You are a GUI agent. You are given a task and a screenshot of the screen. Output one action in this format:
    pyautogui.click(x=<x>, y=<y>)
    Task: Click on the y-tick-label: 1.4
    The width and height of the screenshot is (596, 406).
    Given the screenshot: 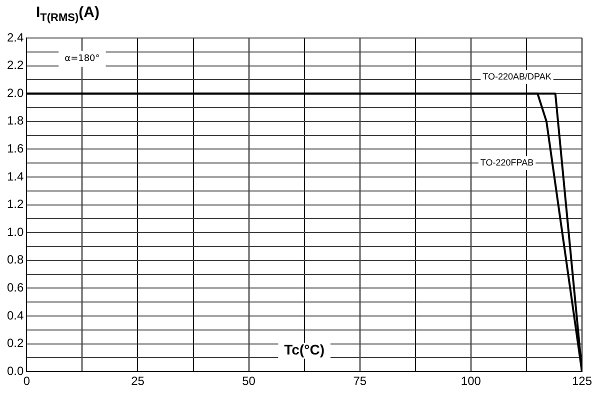 What is the action you would take?
    pyautogui.click(x=15, y=176)
    